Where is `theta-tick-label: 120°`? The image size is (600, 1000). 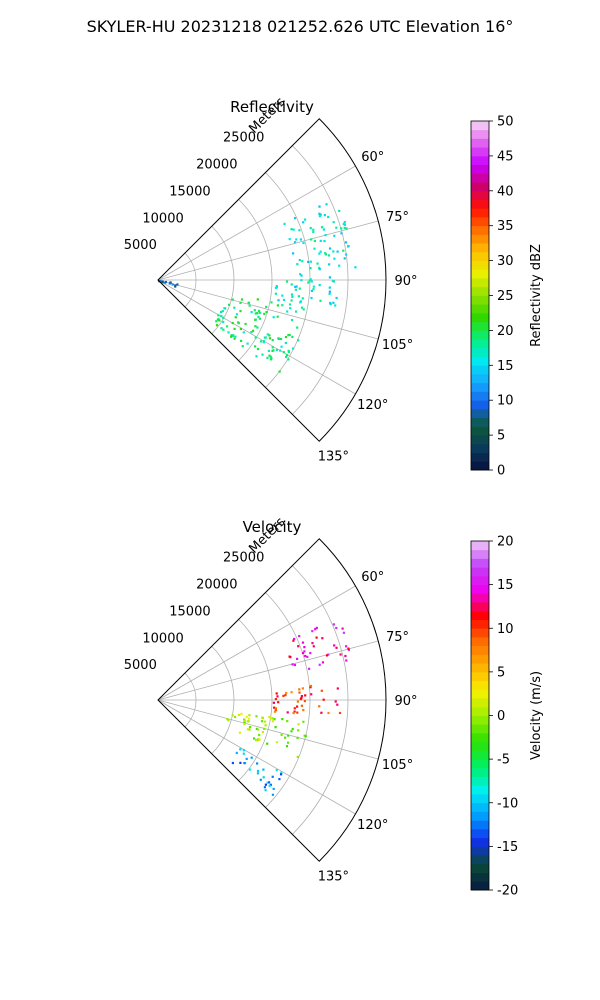 theta-tick-label: 120° is located at coordinates (372, 825).